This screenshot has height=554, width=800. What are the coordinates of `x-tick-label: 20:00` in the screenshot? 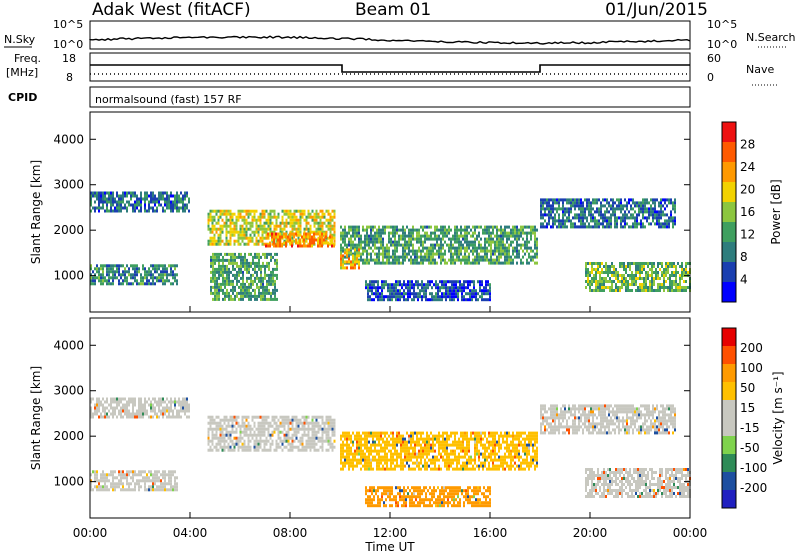 It's located at (590, 533).